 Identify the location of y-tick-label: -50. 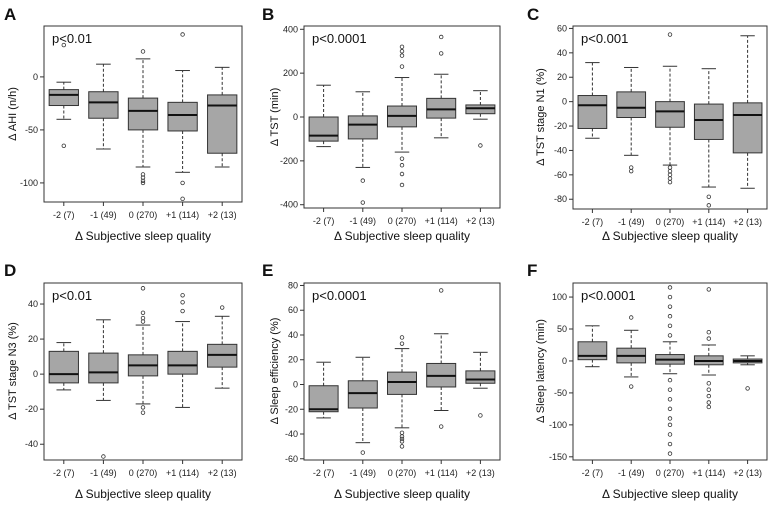
(560, 393).